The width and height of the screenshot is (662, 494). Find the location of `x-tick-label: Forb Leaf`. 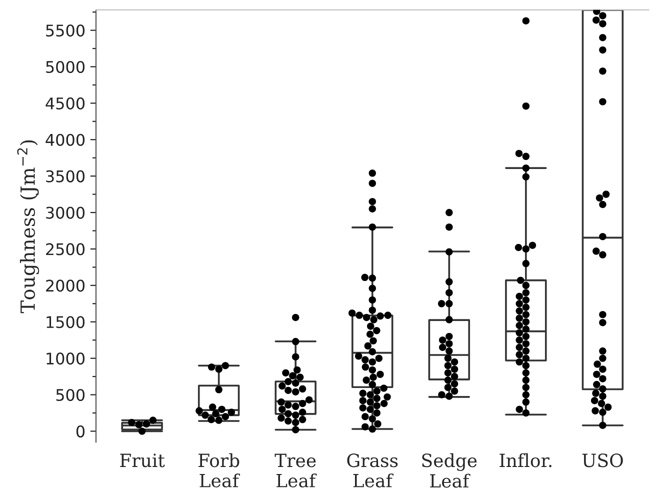

x-tick-label: Forb Leaf is located at coordinates (219, 470).